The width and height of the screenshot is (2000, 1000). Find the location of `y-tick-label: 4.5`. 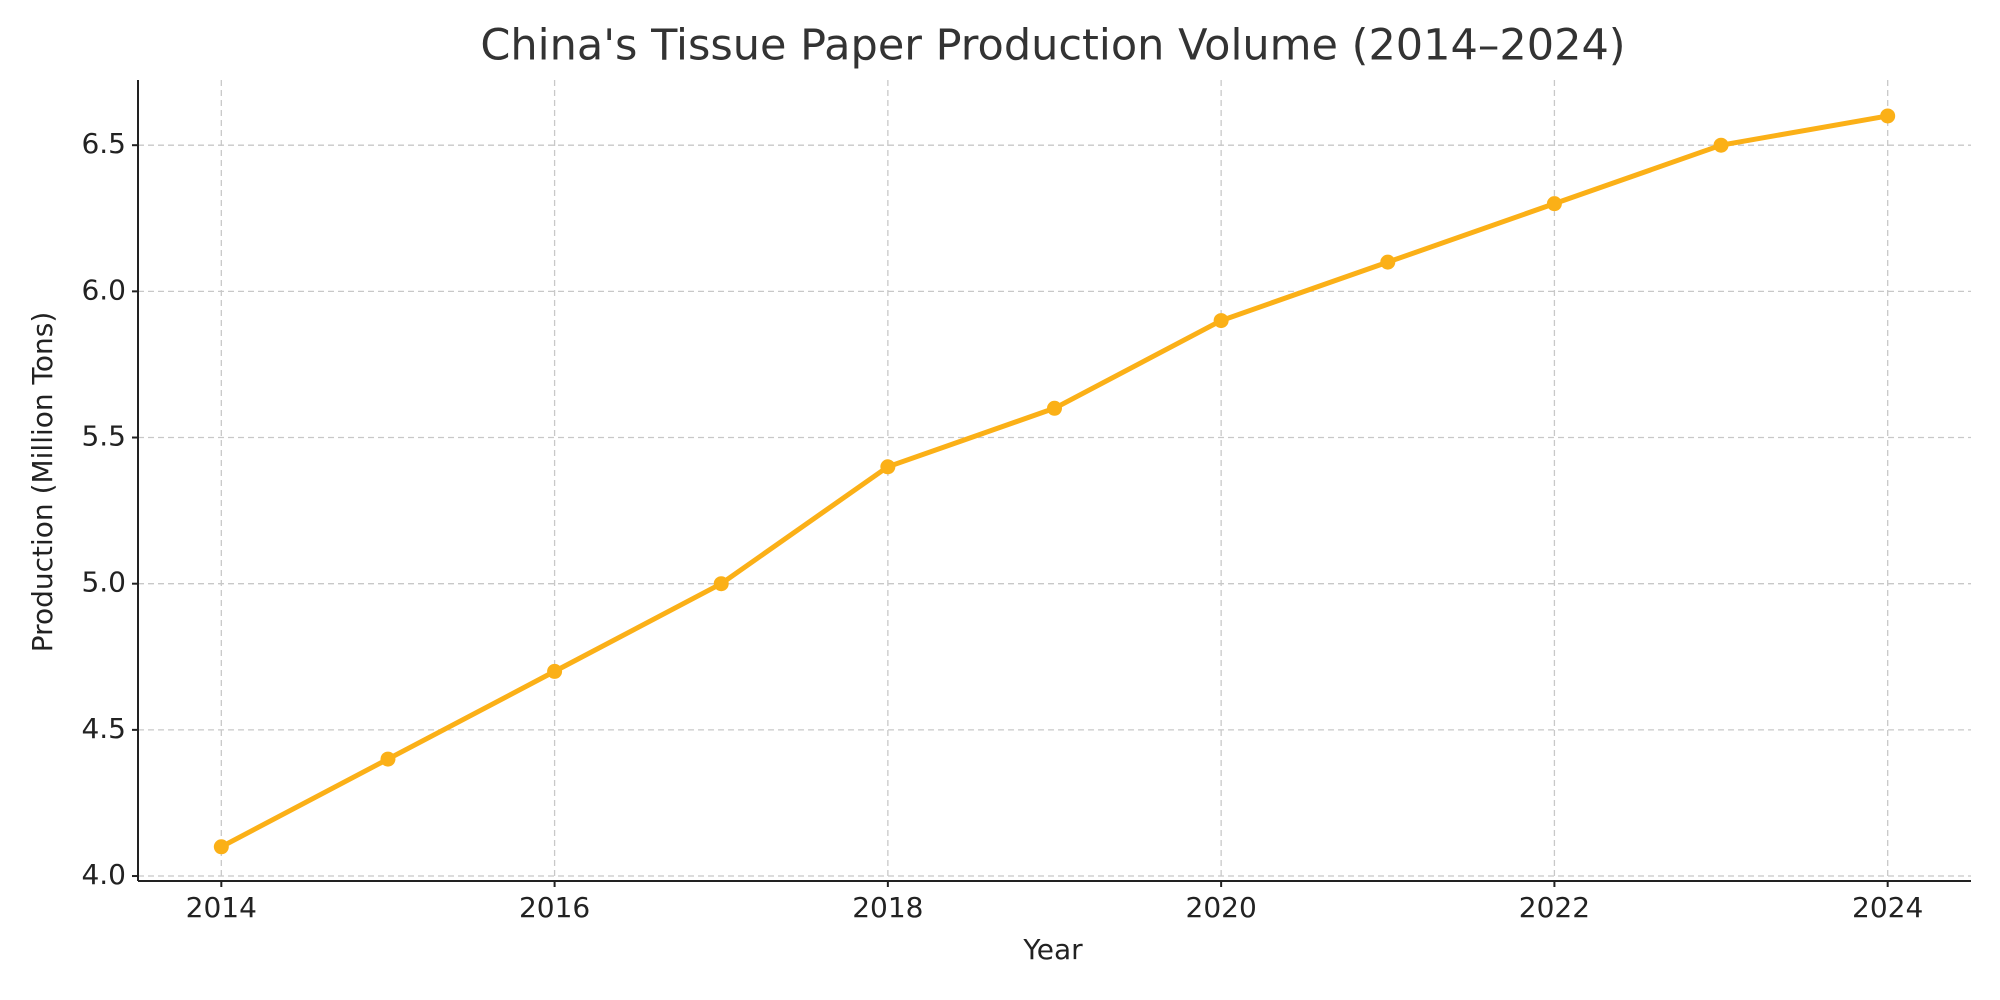

y-tick-label: 4.5 is located at coordinates (103, 728).